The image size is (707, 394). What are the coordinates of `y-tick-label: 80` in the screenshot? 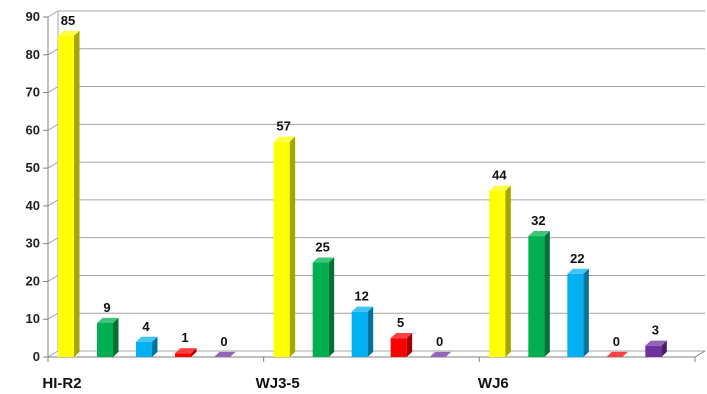 It's located at (33, 54).